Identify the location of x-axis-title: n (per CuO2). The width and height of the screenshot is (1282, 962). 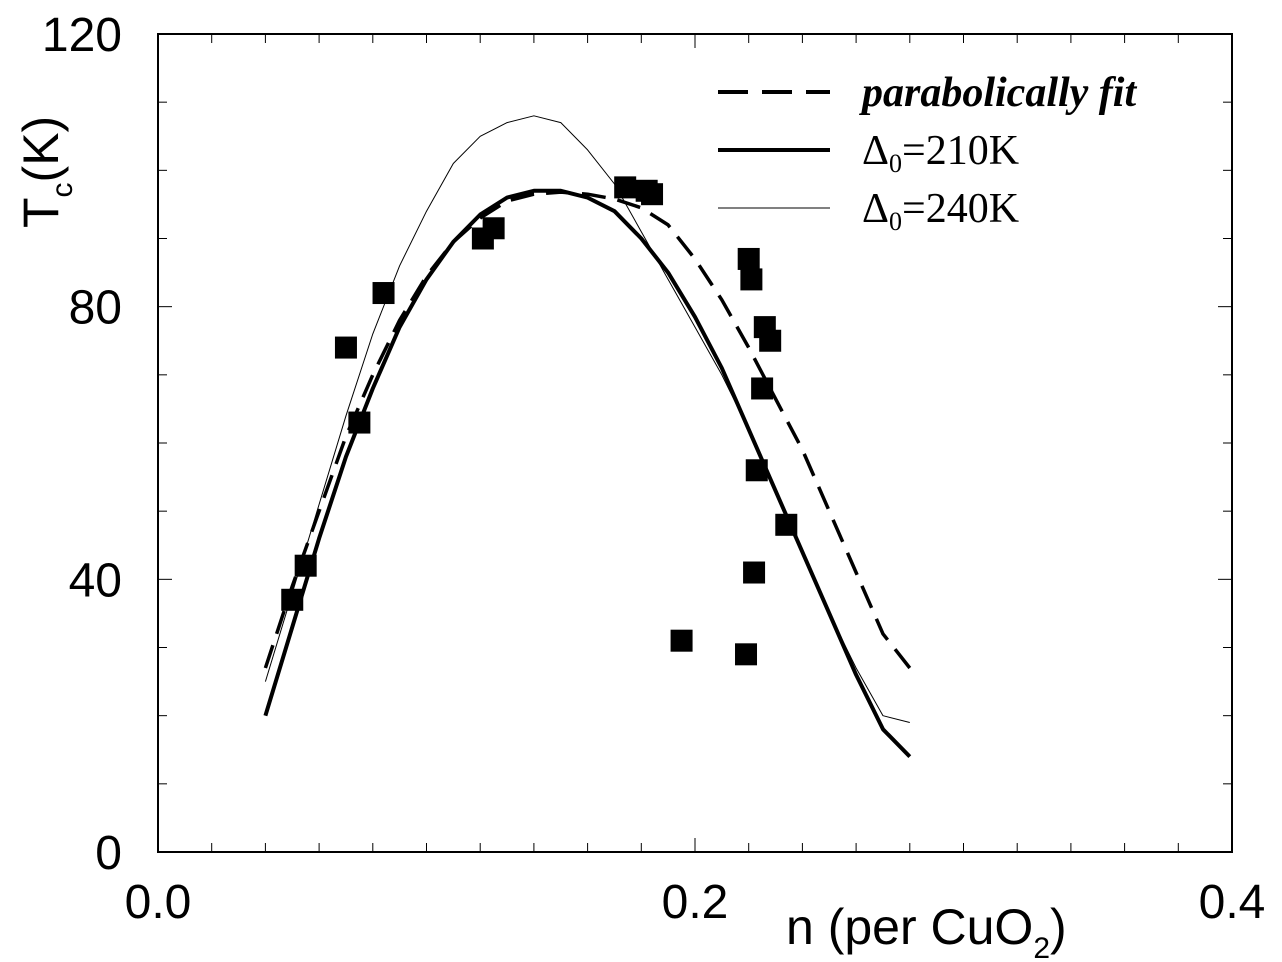
(926, 930).